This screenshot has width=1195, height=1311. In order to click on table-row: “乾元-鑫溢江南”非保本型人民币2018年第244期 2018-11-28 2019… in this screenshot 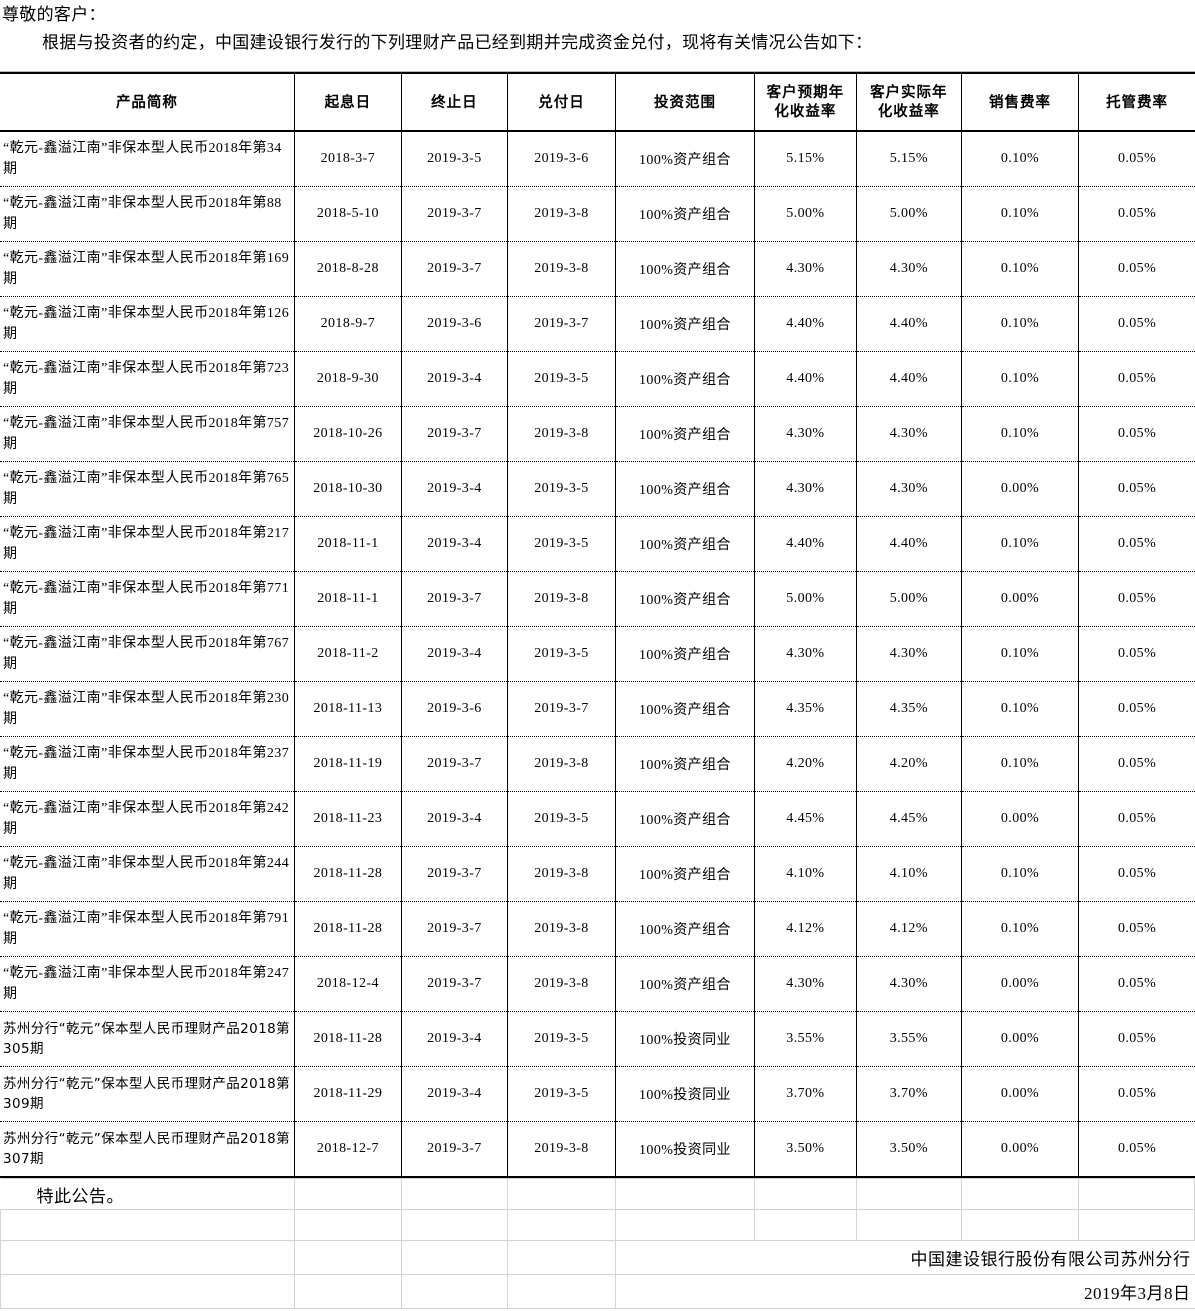, I will do `click(597, 874)`.